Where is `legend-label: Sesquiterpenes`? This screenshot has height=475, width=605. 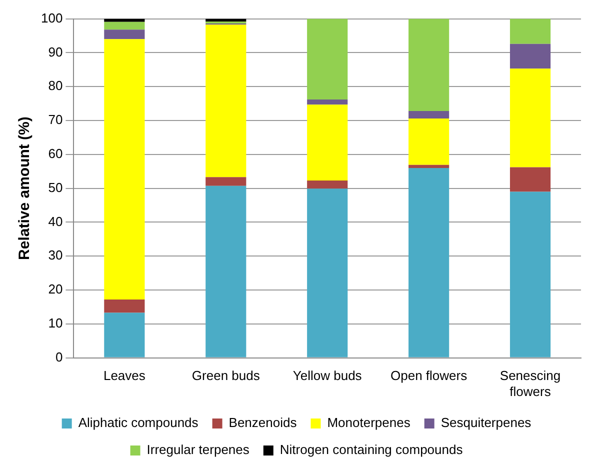 legend-label: Sesquiterpenes is located at coordinates (486, 422).